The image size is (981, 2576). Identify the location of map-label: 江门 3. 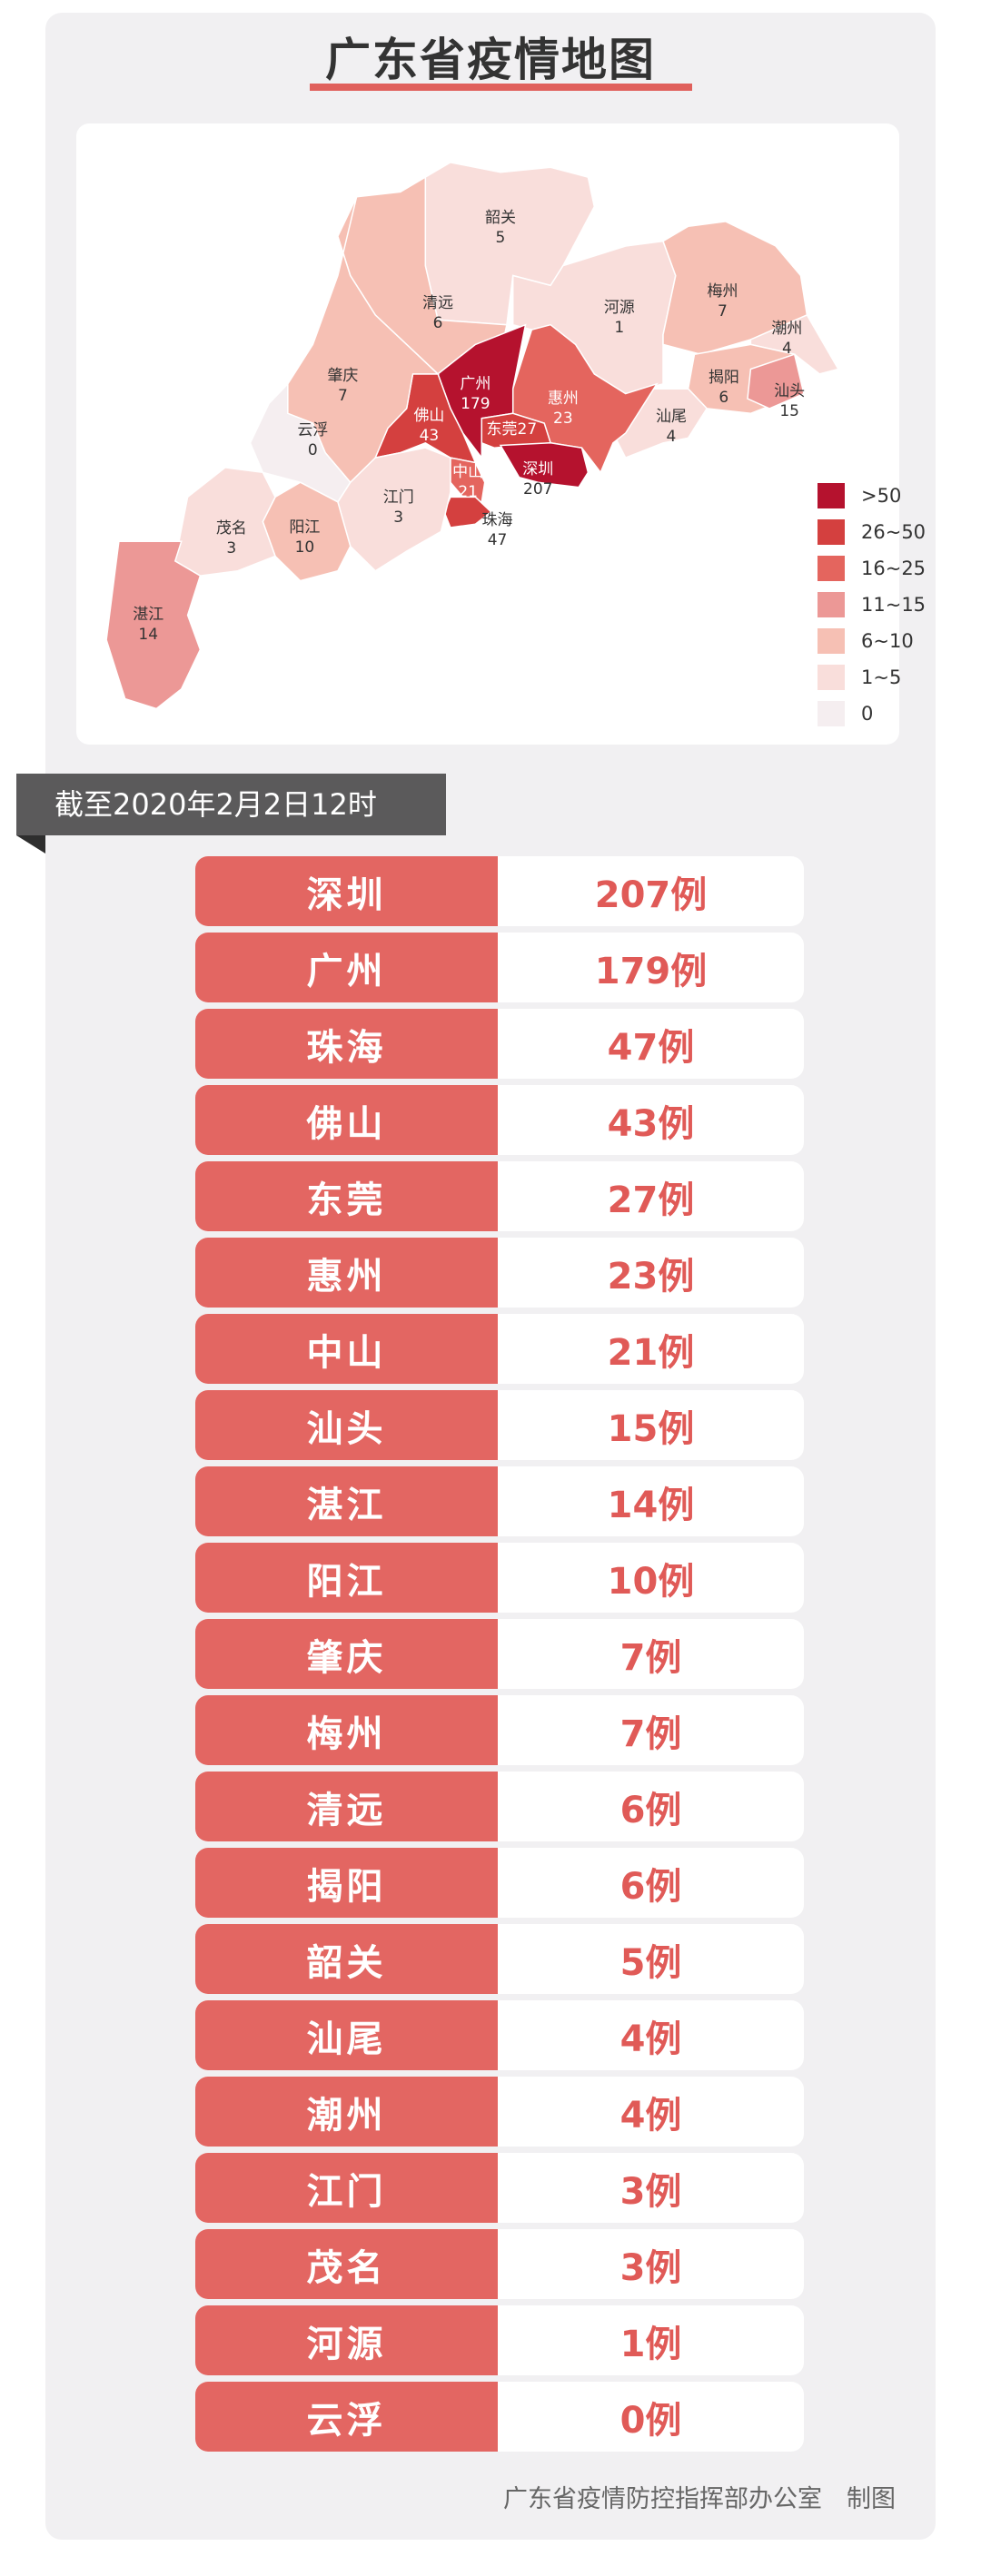
(399, 508).